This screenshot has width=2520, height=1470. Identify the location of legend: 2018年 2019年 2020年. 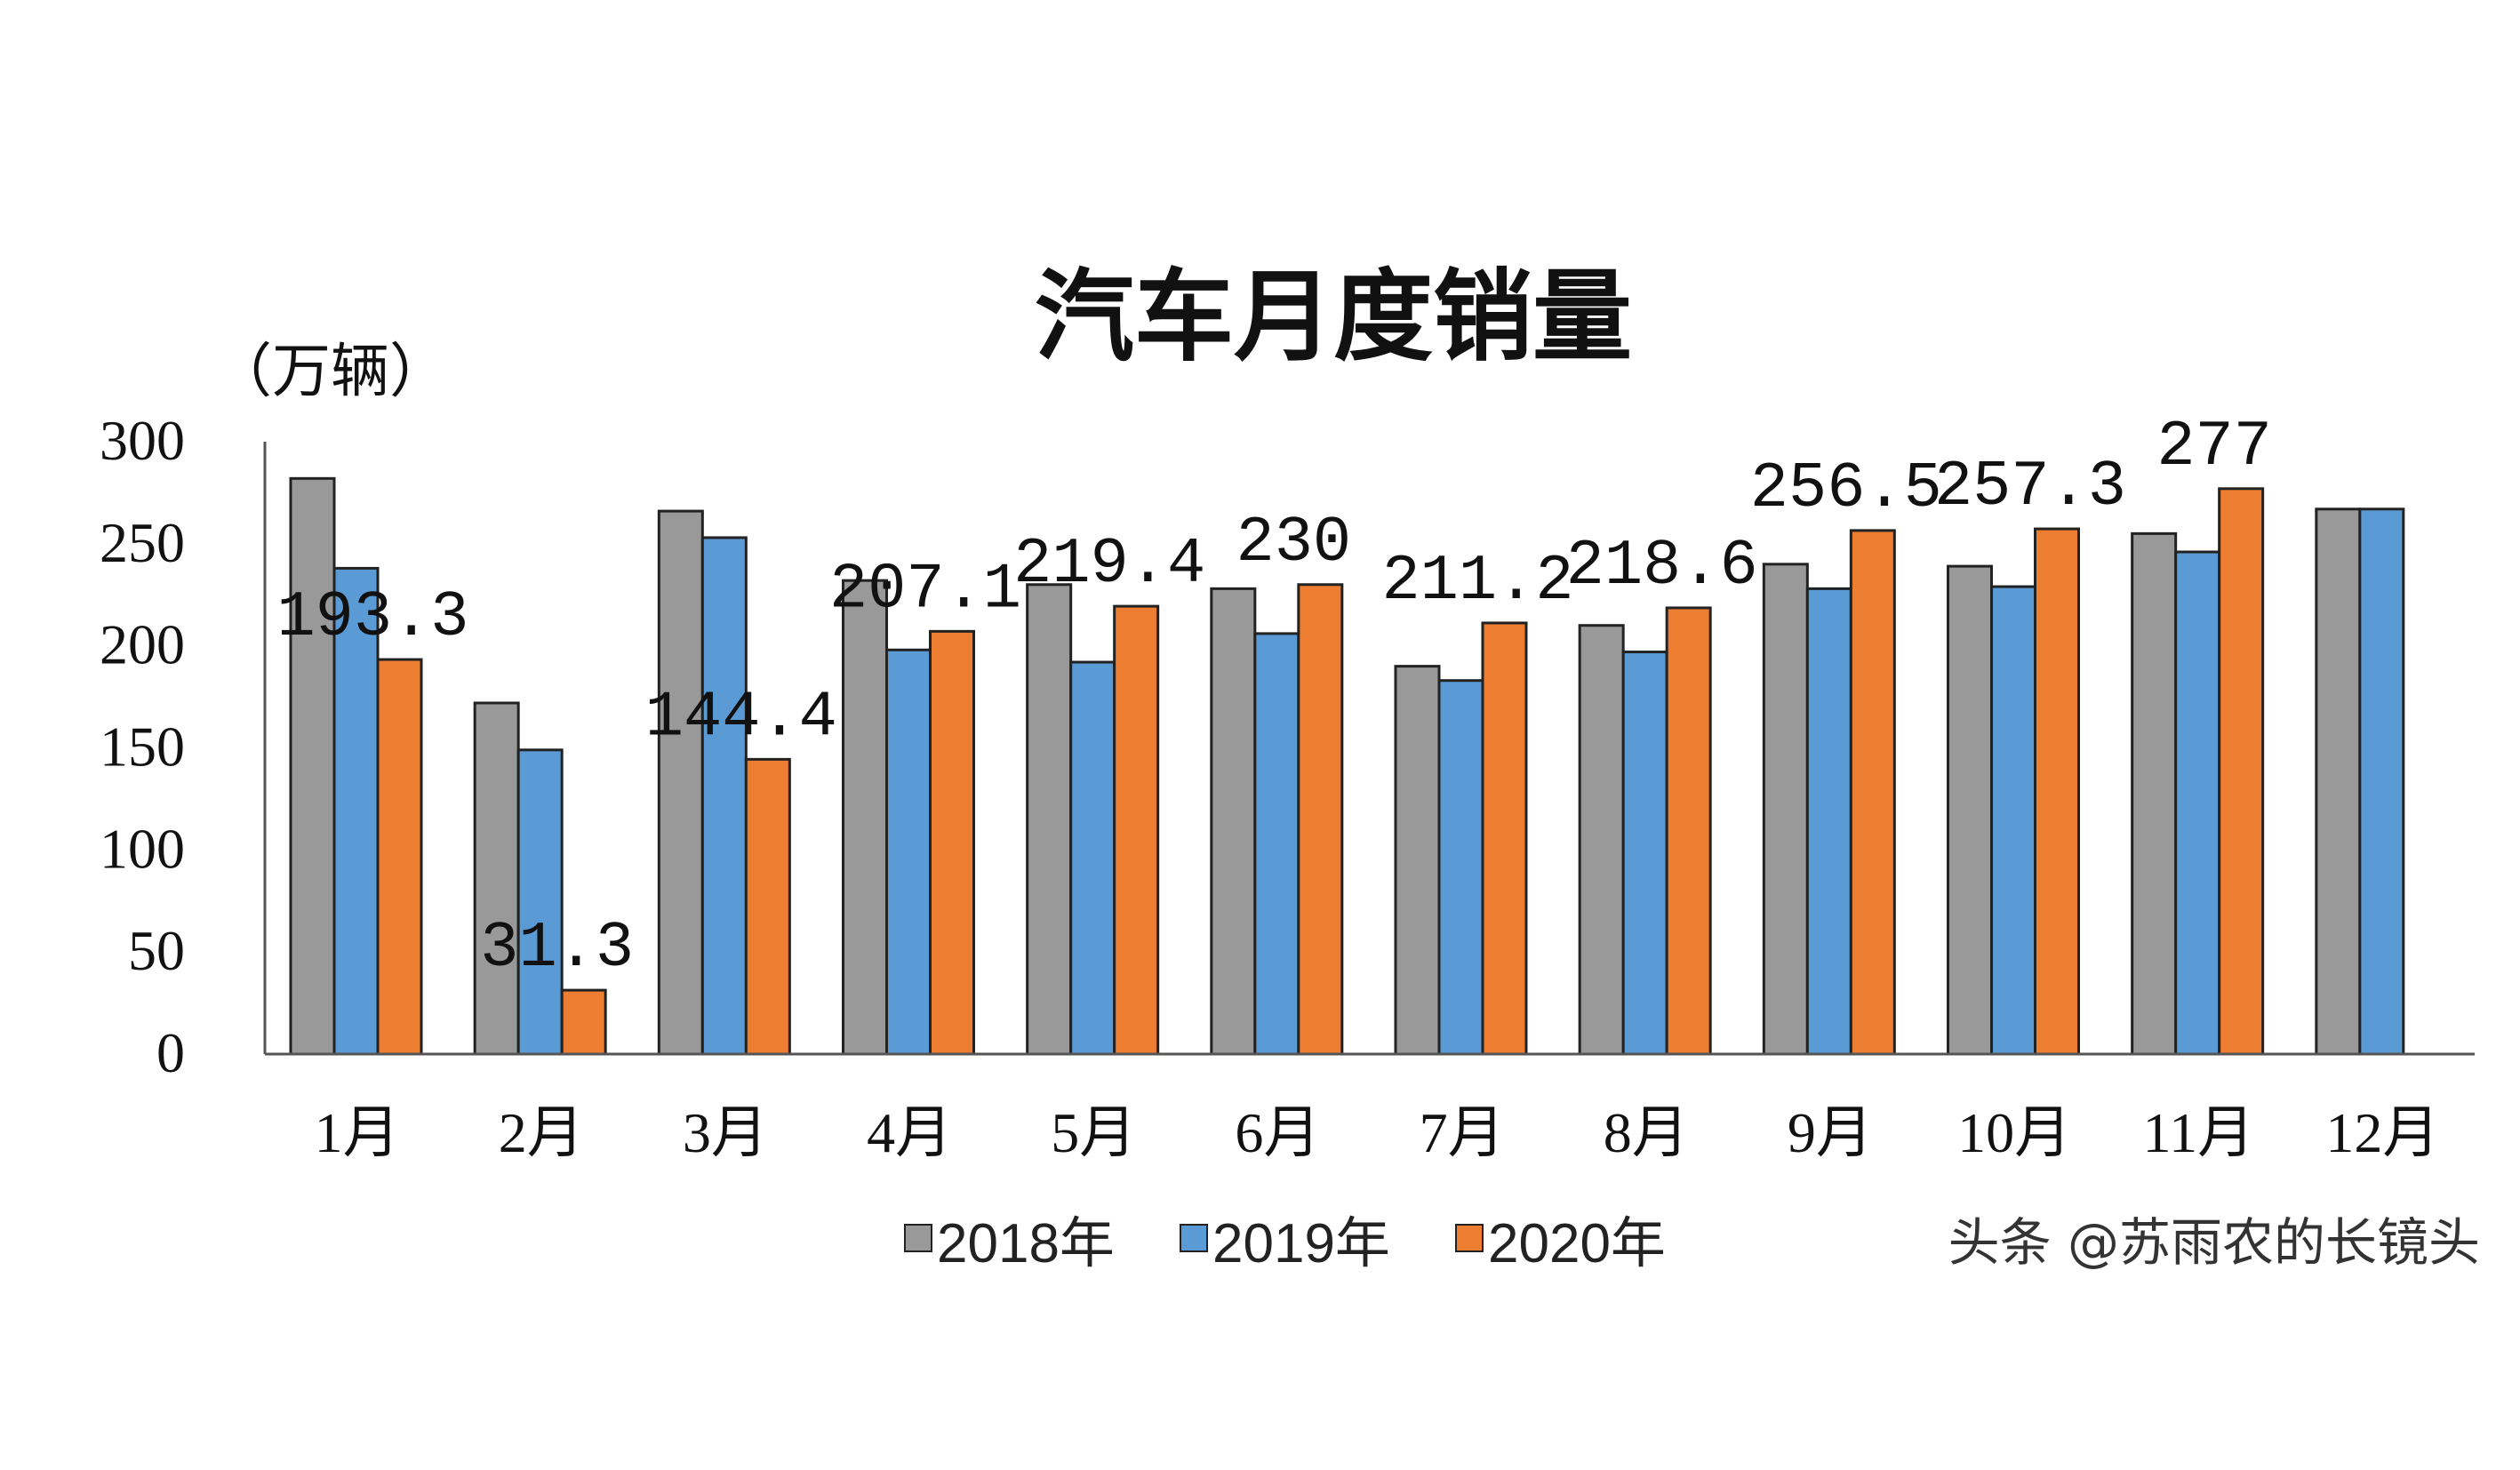
(1285, 1244).